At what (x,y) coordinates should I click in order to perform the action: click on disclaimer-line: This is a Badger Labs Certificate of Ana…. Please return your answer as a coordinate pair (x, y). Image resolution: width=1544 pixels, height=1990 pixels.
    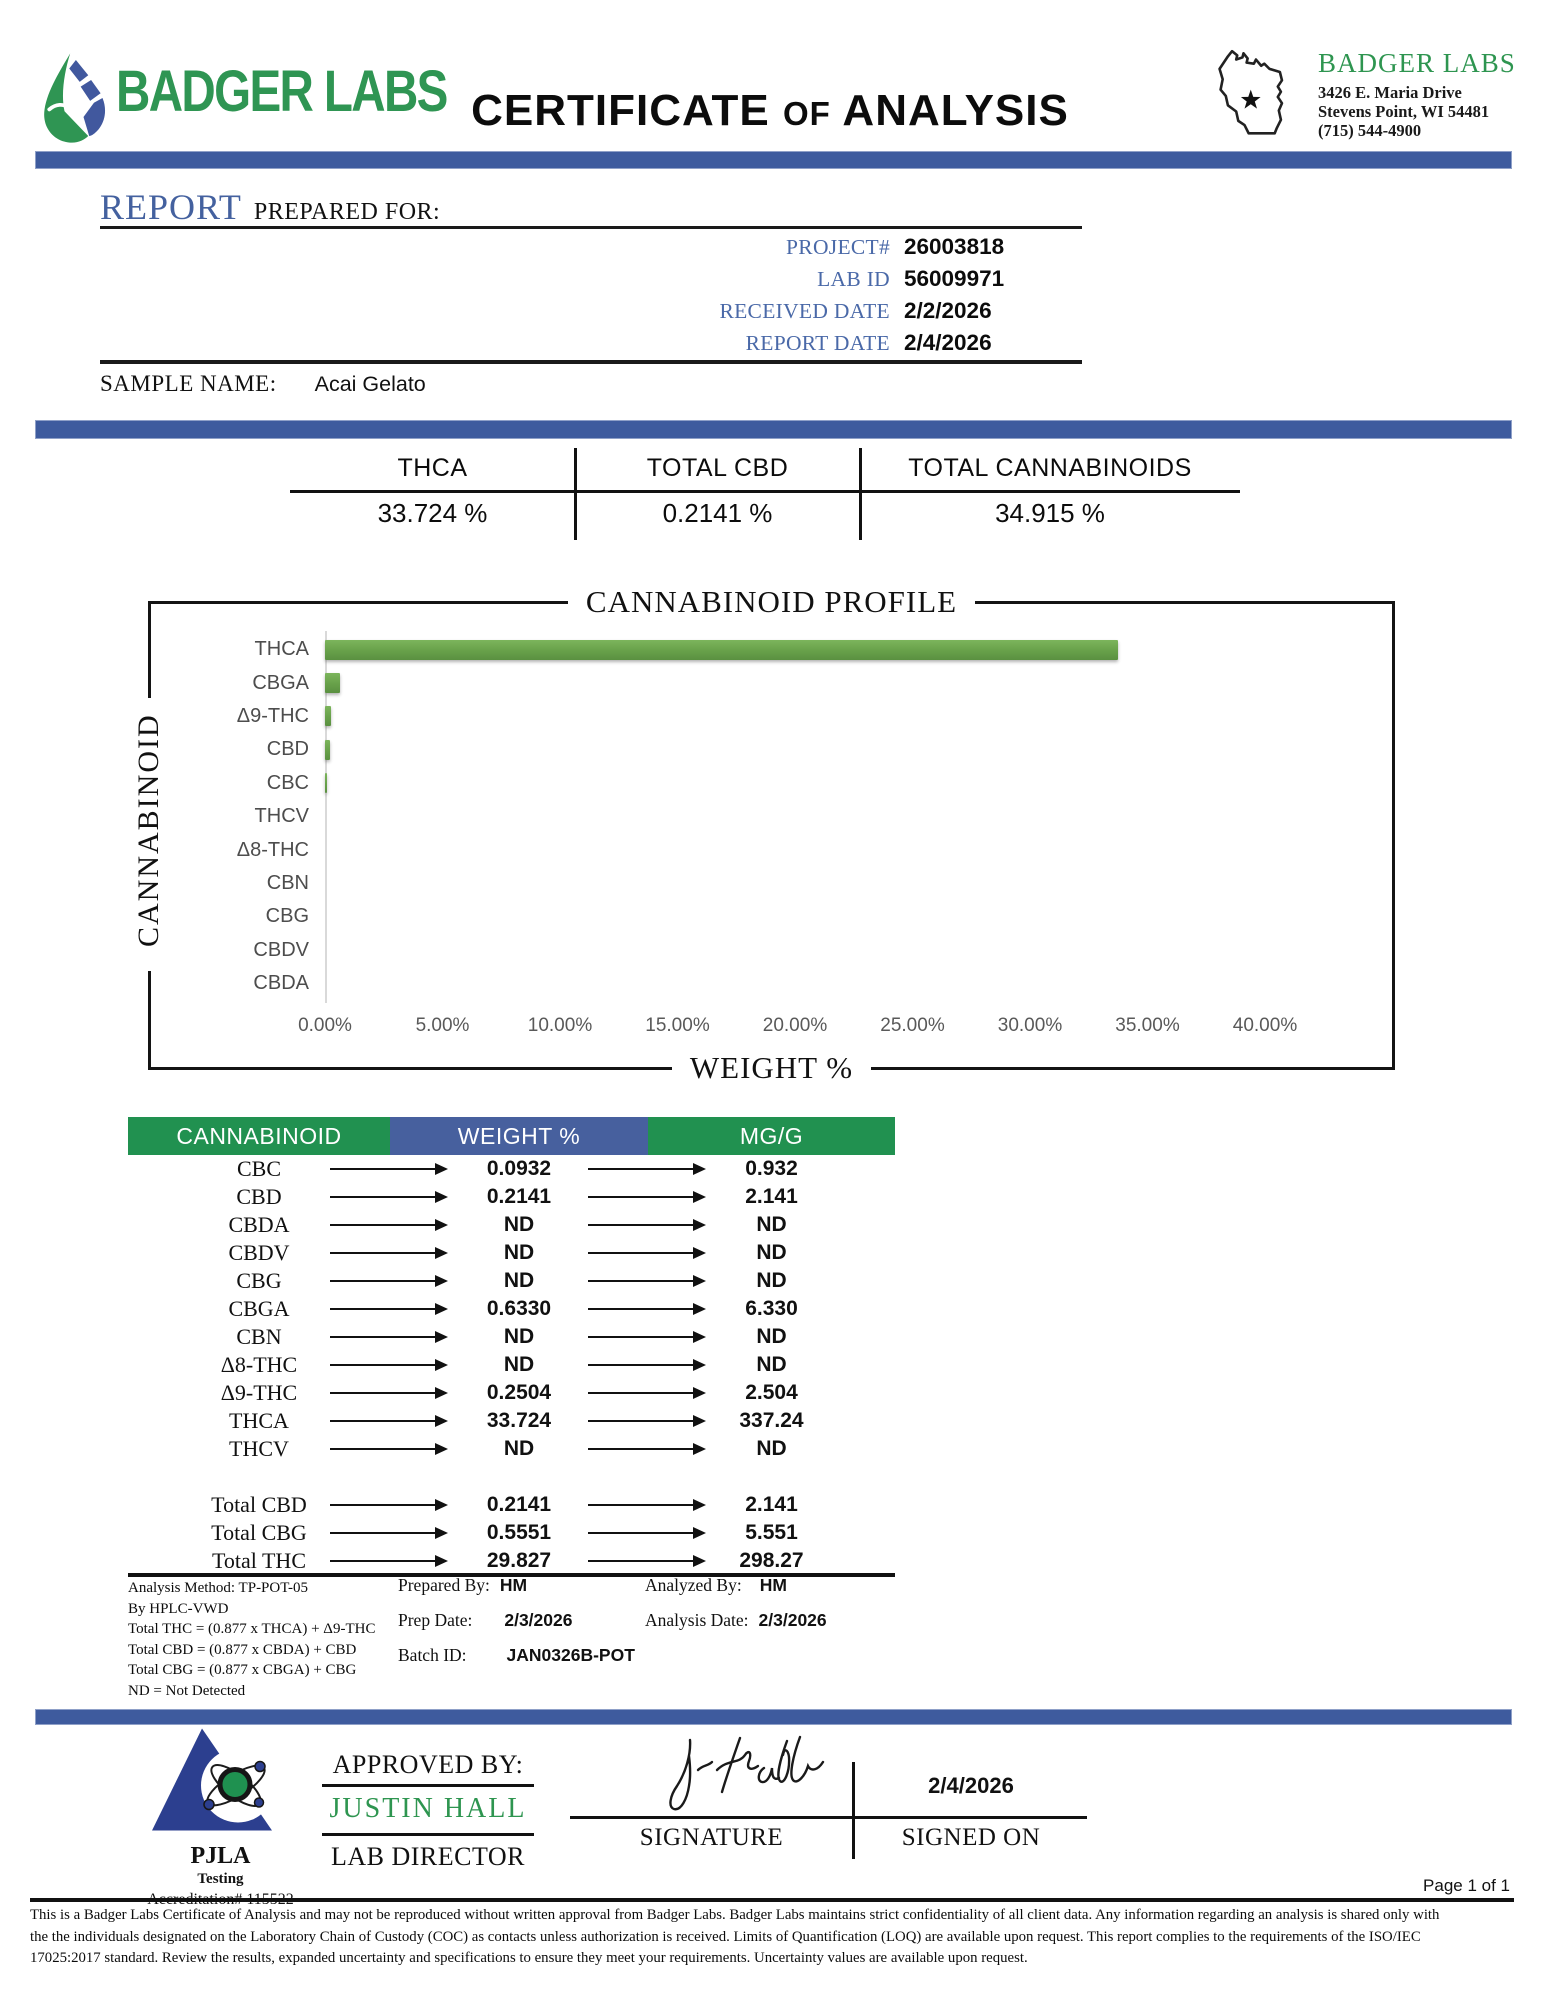
    Looking at the image, I should click on (735, 1915).